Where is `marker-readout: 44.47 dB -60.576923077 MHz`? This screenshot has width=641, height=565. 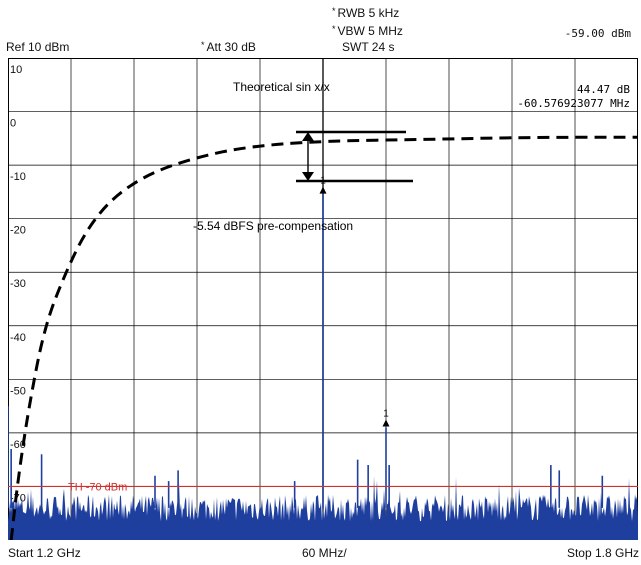 marker-readout: 44.47 dB -60.576923077 MHz is located at coordinates (573, 96).